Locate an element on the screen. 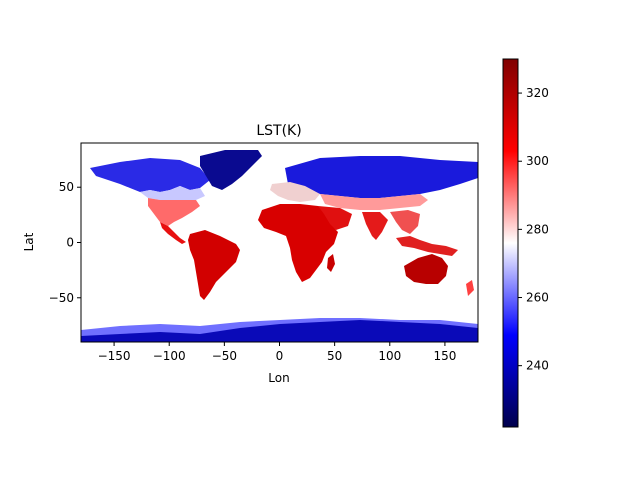  colorbar-tick-label: 300 is located at coordinates (537, 161).